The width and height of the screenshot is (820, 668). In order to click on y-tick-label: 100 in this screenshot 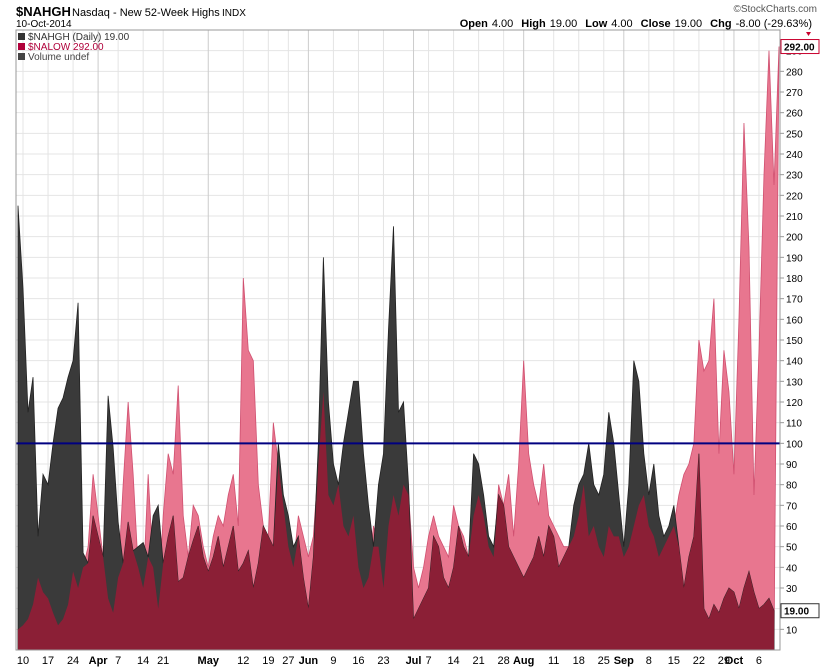, I will do `click(794, 444)`.